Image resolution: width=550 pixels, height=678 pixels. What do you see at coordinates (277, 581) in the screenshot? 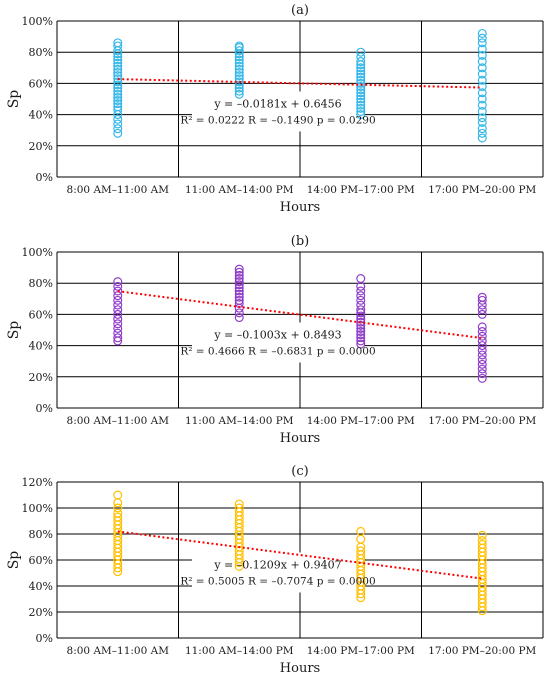
I see `trendline-stats: R² = 0.5005 R = –0.7074 p = 0.0000` at bounding box center [277, 581].